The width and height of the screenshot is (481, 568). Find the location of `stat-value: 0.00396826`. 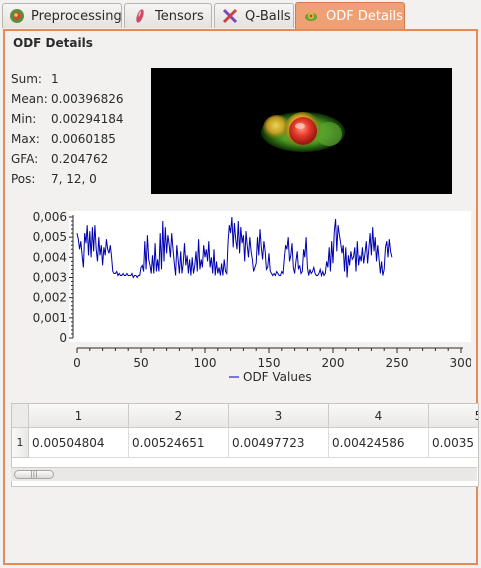

stat-value: 0.00396826 is located at coordinates (87, 99).